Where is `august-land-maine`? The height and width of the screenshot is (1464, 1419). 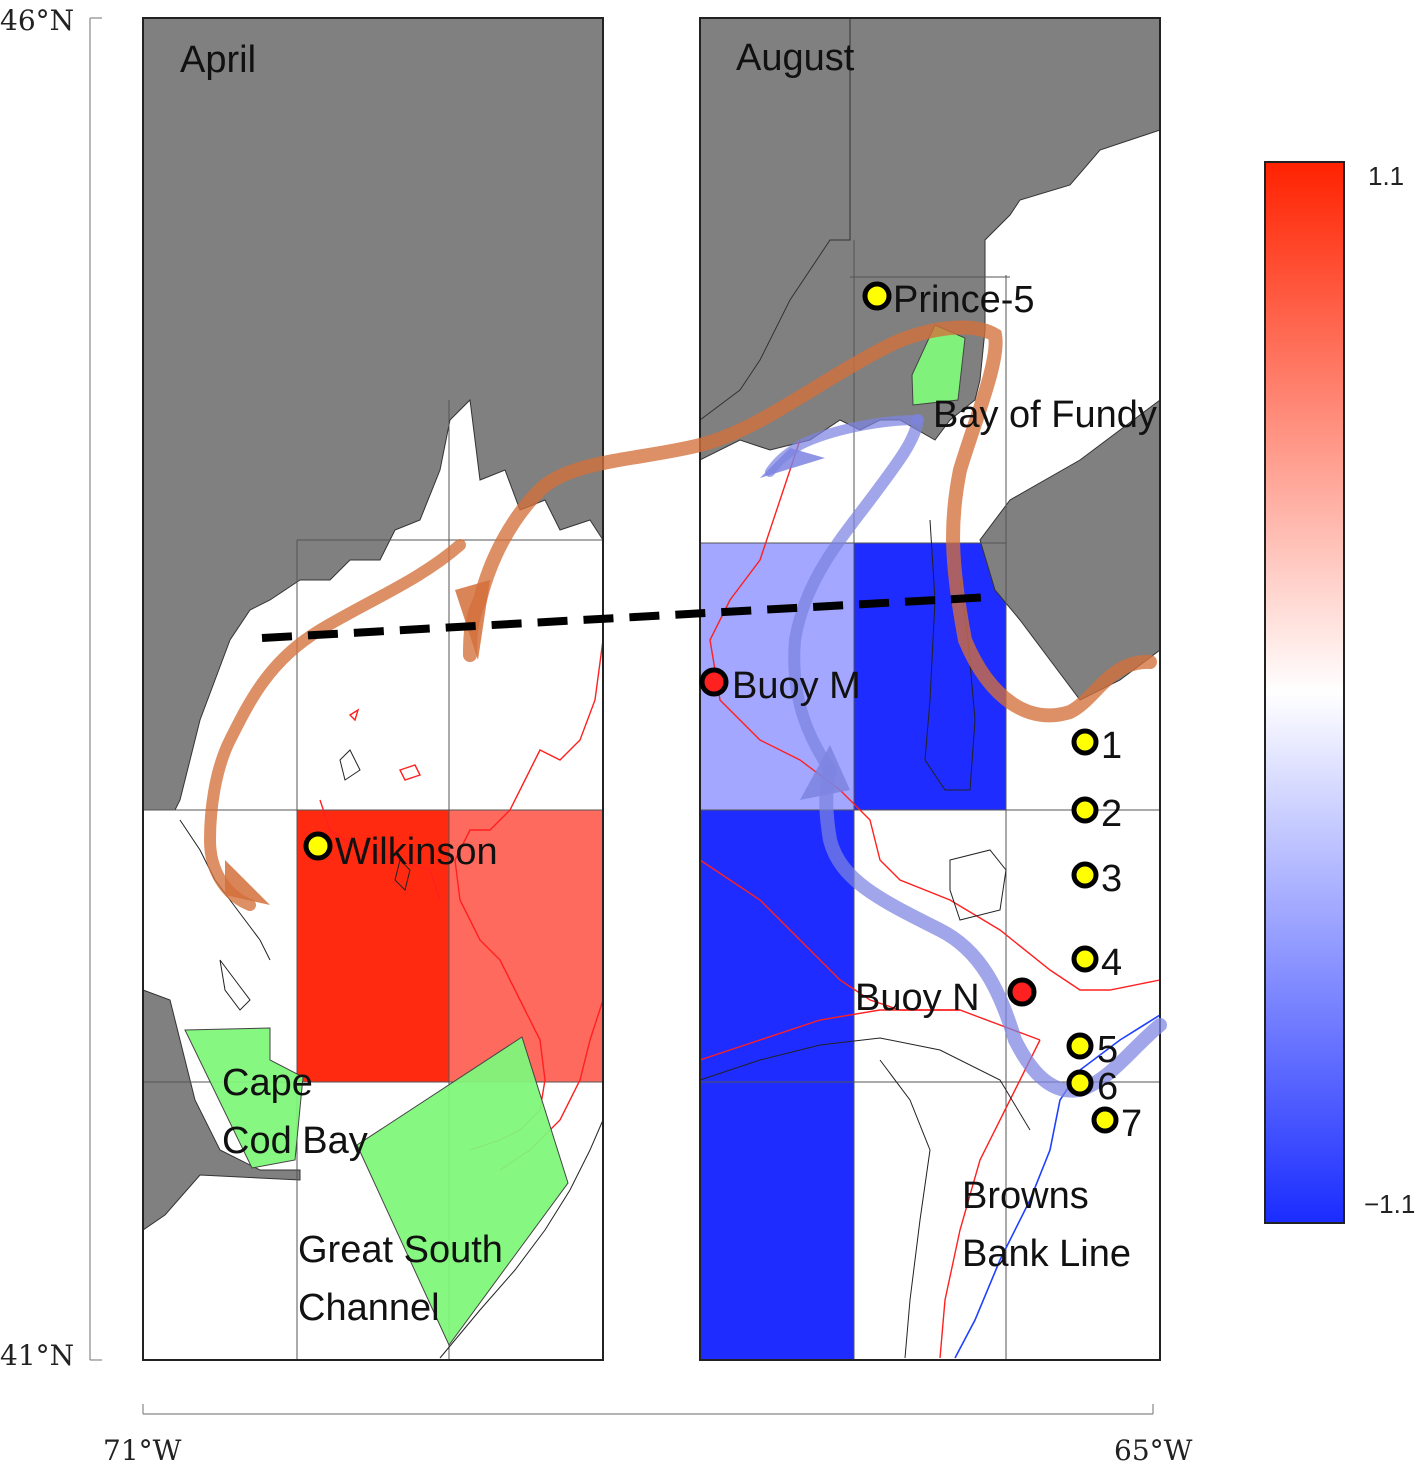 august-land-maine is located at coordinates (775, 219).